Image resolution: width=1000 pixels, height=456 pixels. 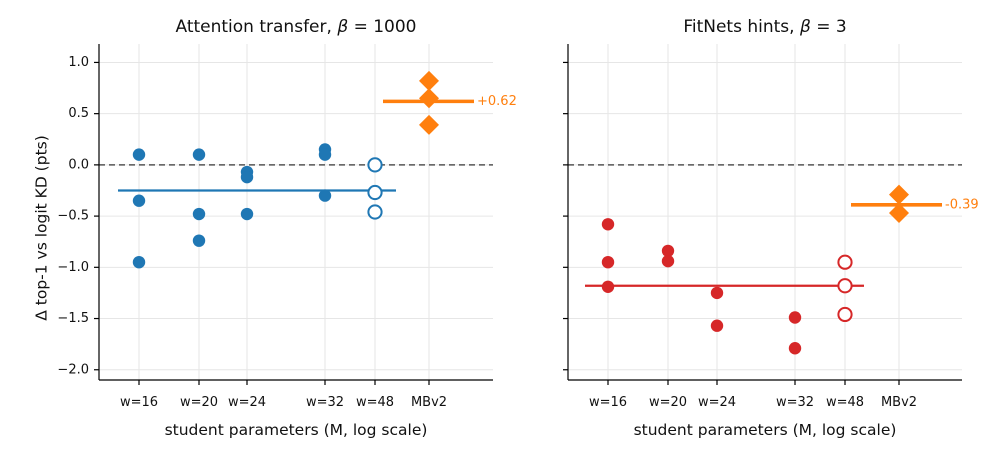 I want to click on y-tick-label: −0.5, so click(x=73, y=216).